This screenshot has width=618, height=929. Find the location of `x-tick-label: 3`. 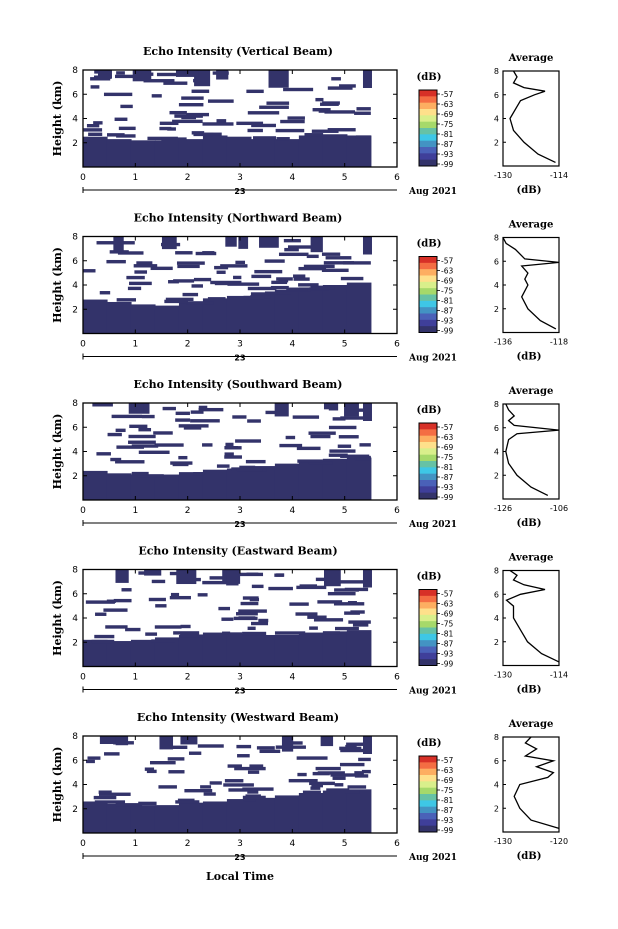

x-tick-label: 3 is located at coordinates (240, 844).